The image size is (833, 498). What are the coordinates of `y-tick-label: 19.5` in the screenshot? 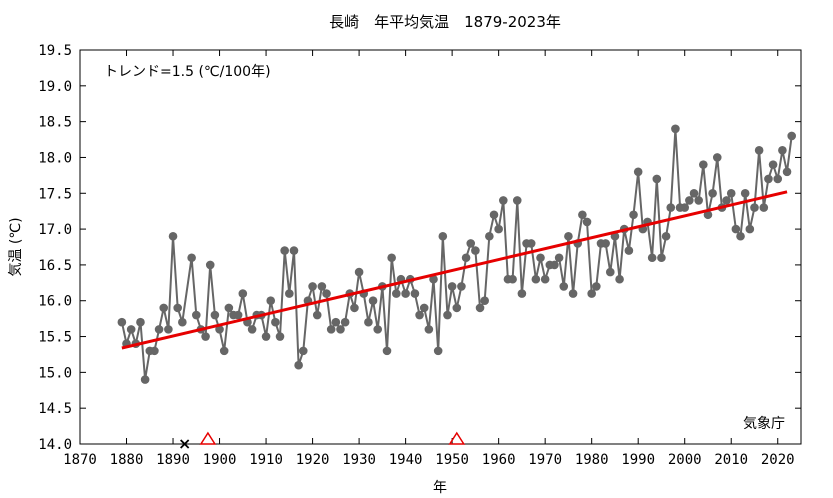 It's located at (55, 51).